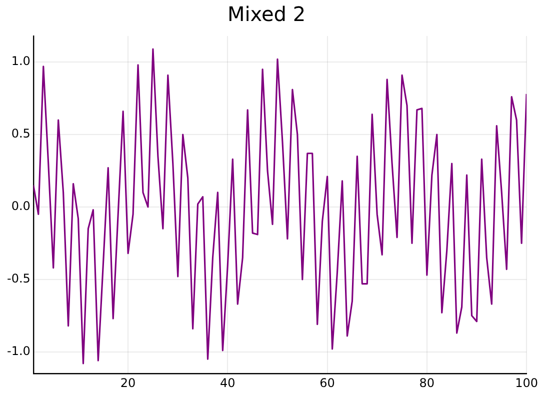  What do you see at coordinates (18, 279) in the screenshot?
I see `y-tick-label: -0.5` at bounding box center [18, 279].